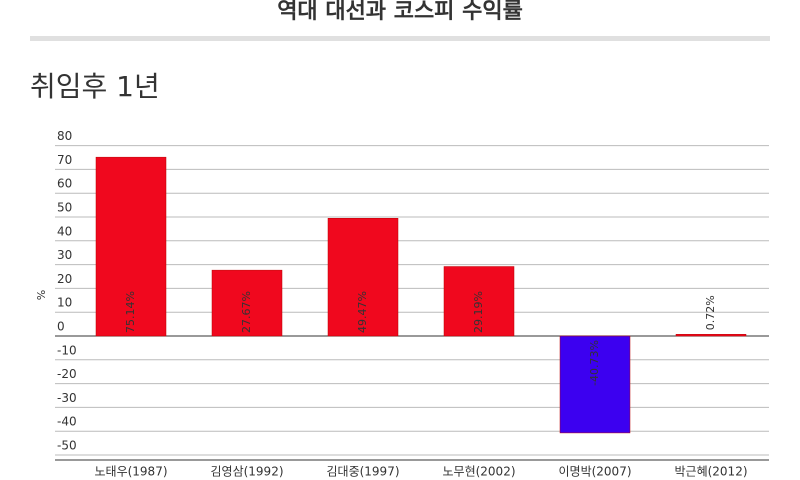 The image size is (800, 480). I want to click on y-tick-label: -20, so click(67, 374).